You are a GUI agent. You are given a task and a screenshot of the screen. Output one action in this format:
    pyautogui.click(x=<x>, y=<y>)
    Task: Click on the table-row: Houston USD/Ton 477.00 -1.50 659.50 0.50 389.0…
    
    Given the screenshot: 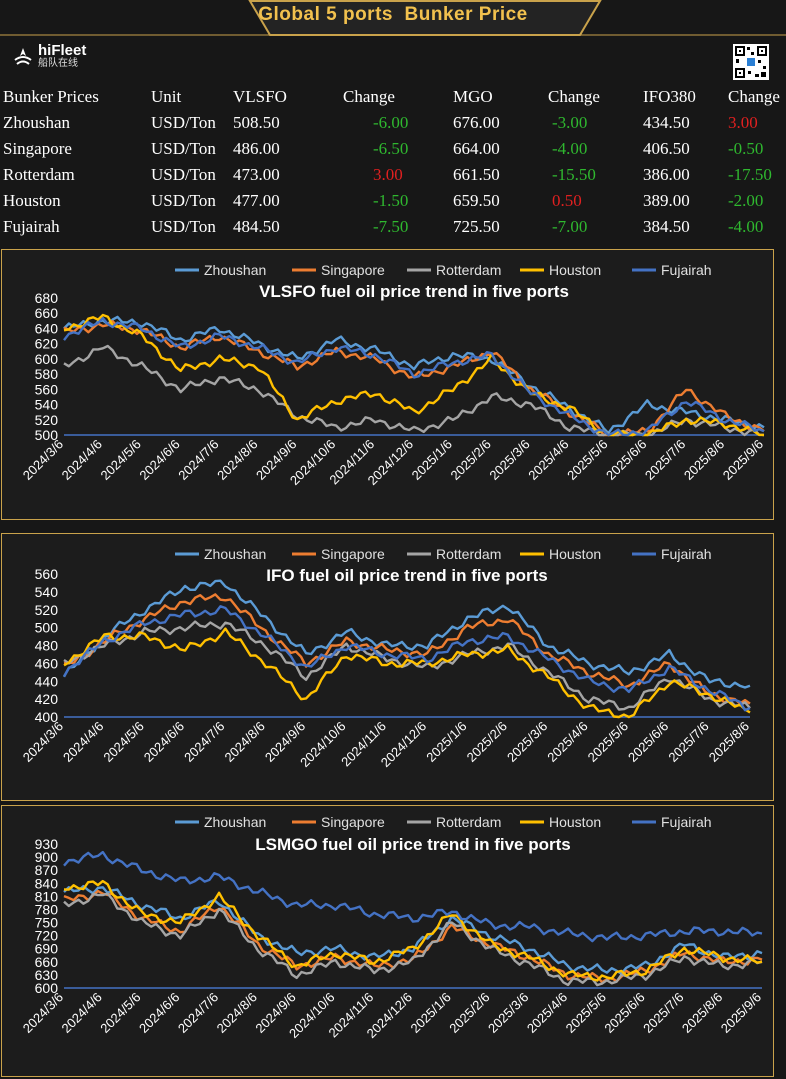 What is the action you would take?
    pyautogui.click(x=393, y=201)
    